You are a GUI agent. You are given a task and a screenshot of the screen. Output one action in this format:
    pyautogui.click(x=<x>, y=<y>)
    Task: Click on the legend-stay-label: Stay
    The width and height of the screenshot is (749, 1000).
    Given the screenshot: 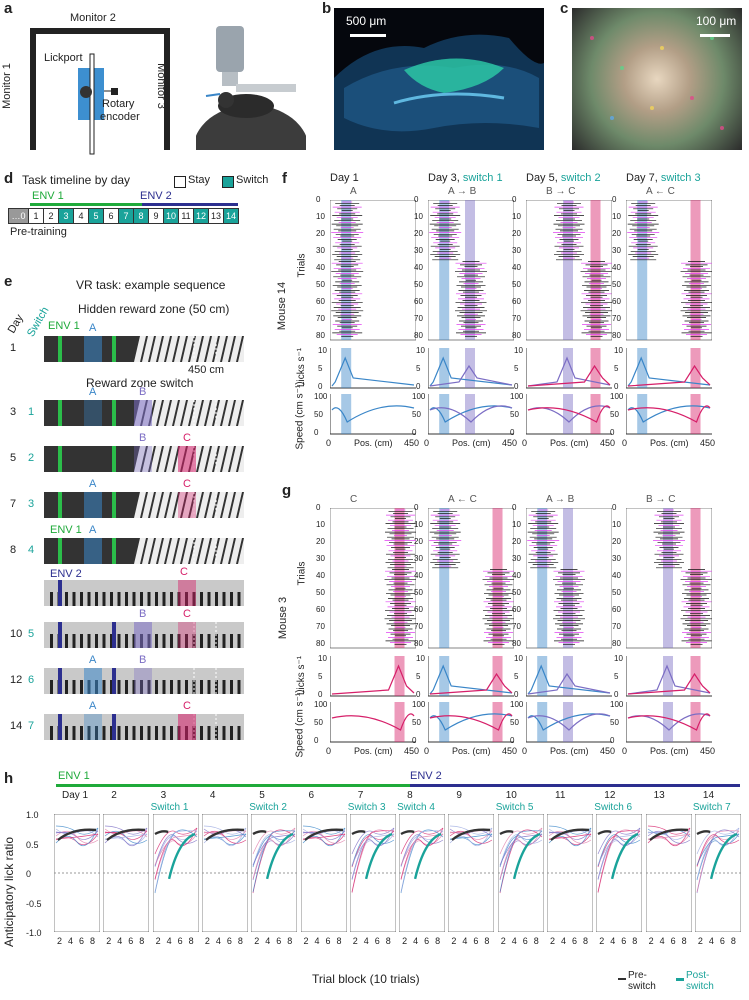 What is the action you would take?
    pyautogui.click(x=199, y=180)
    